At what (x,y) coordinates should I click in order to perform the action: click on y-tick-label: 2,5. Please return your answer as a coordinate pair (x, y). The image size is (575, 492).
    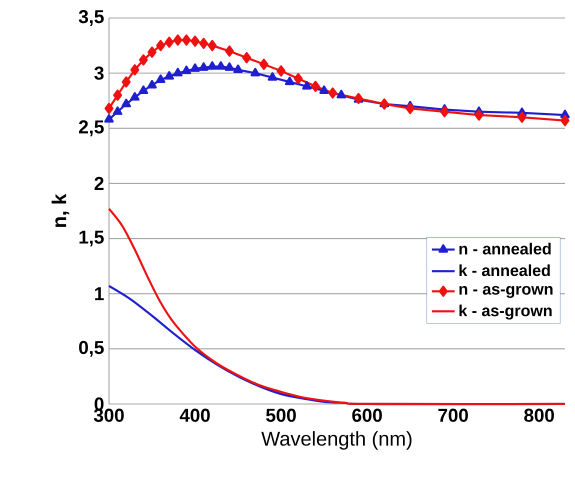
    Looking at the image, I should click on (91, 128).